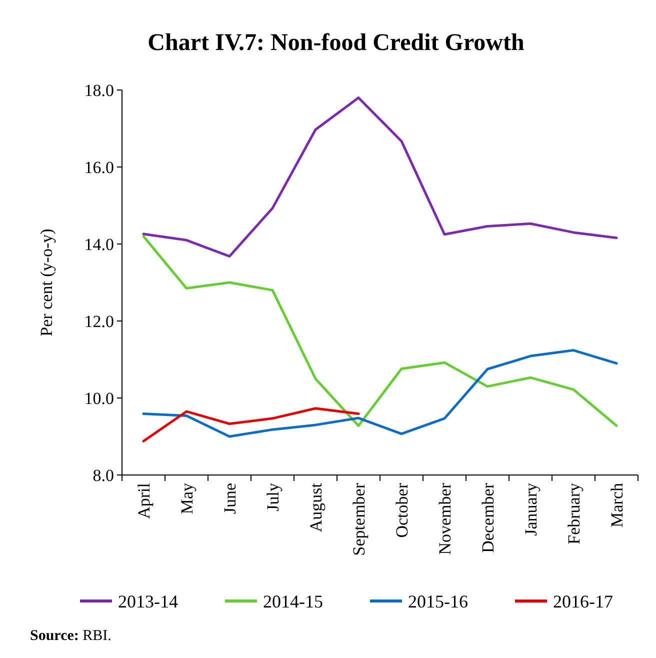 Image resolution: width=656 pixels, height=658 pixels. What do you see at coordinates (46, 282) in the screenshot?
I see `y-axis-title: Per cent (y-o-y)` at bounding box center [46, 282].